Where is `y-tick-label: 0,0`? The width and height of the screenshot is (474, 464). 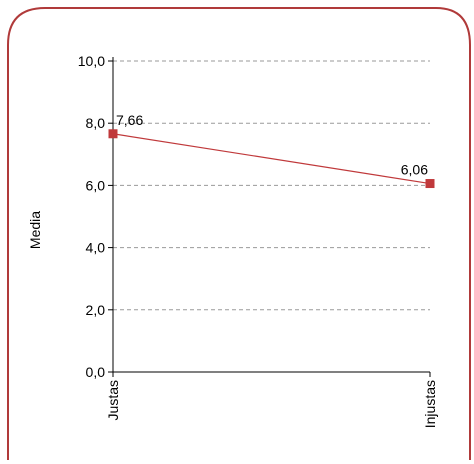
y-tick-label: 0,0 is located at coordinates (96, 372).